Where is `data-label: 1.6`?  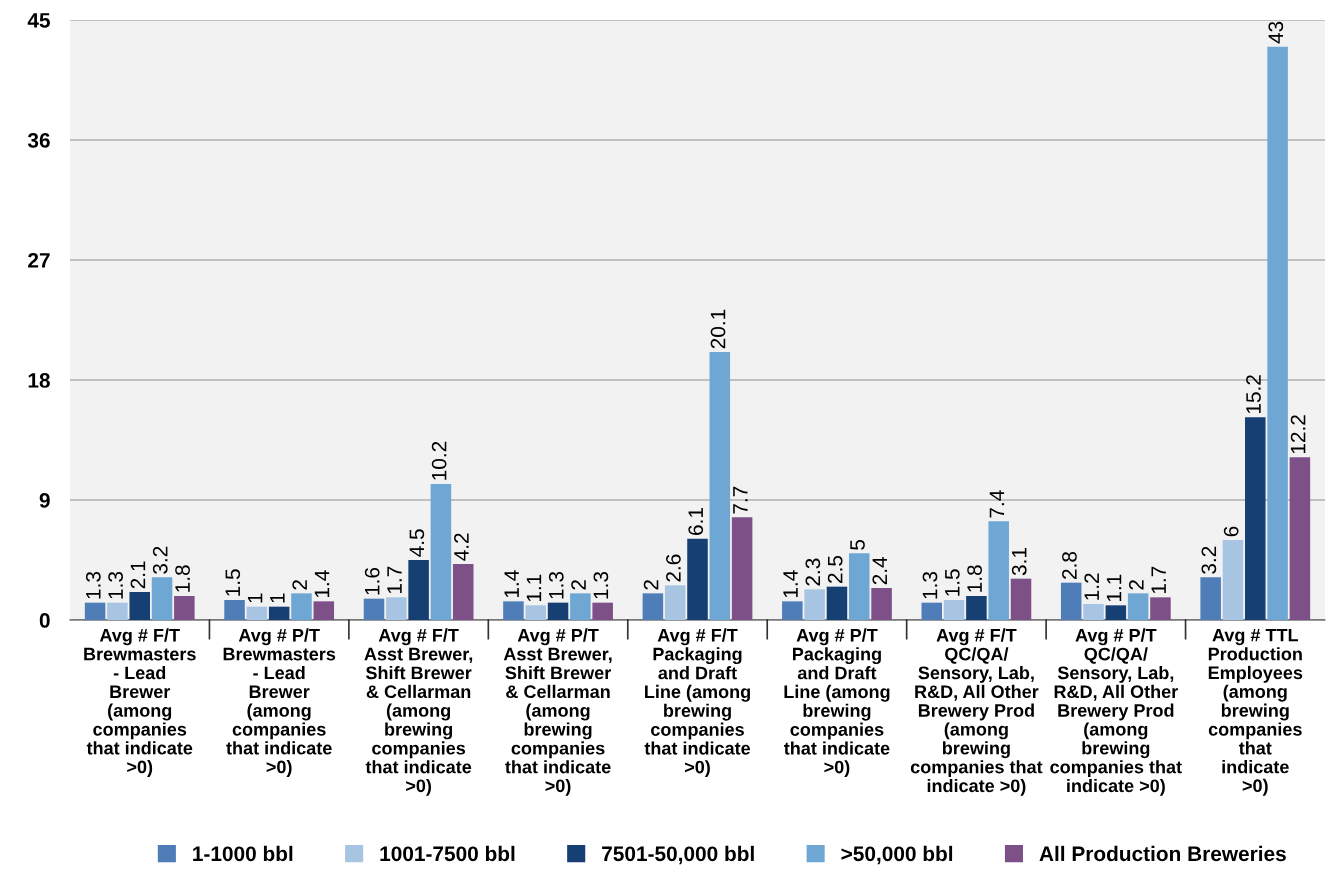
data-label: 1.6 is located at coordinates (372, 581).